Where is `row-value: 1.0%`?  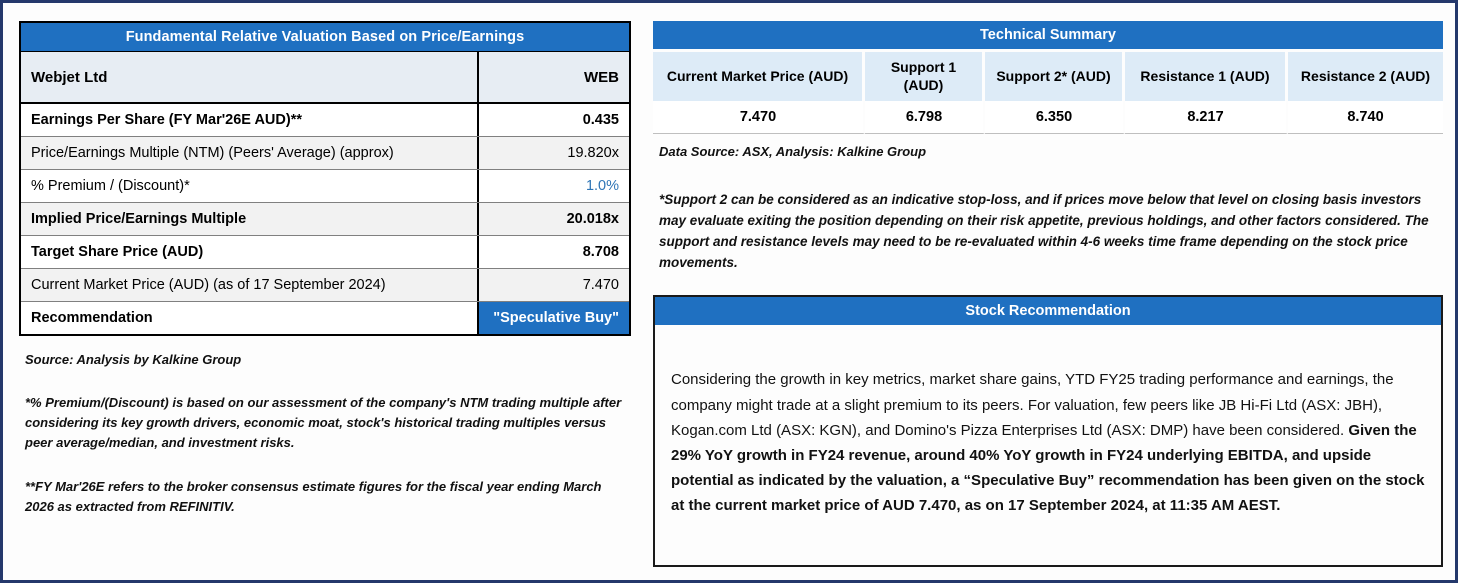
row-value: 1.0% is located at coordinates (553, 186).